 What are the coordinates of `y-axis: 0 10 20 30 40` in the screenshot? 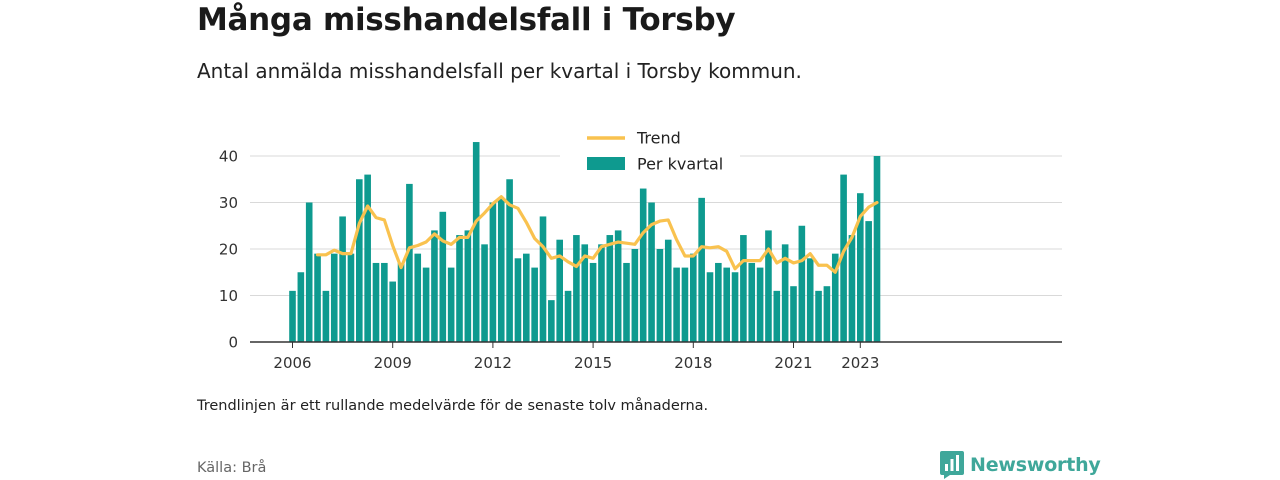 It's located at (228, 250).